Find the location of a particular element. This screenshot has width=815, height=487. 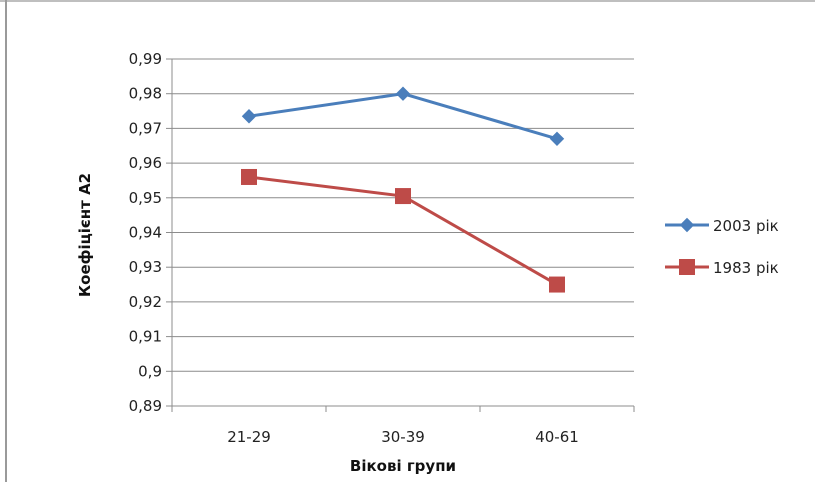

x-tick-label: 21-29 is located at coordinates (249, 437).